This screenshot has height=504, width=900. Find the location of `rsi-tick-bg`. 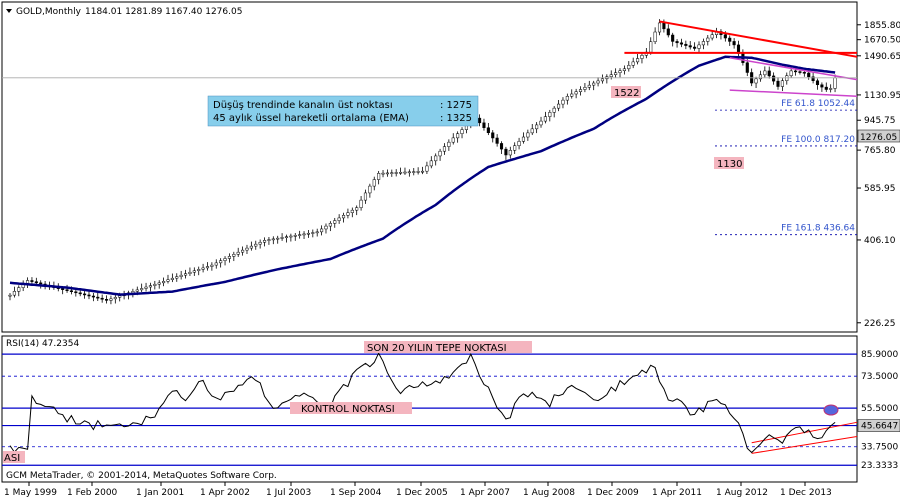

rsi-tick-bg is located at coordinates (879, 465).